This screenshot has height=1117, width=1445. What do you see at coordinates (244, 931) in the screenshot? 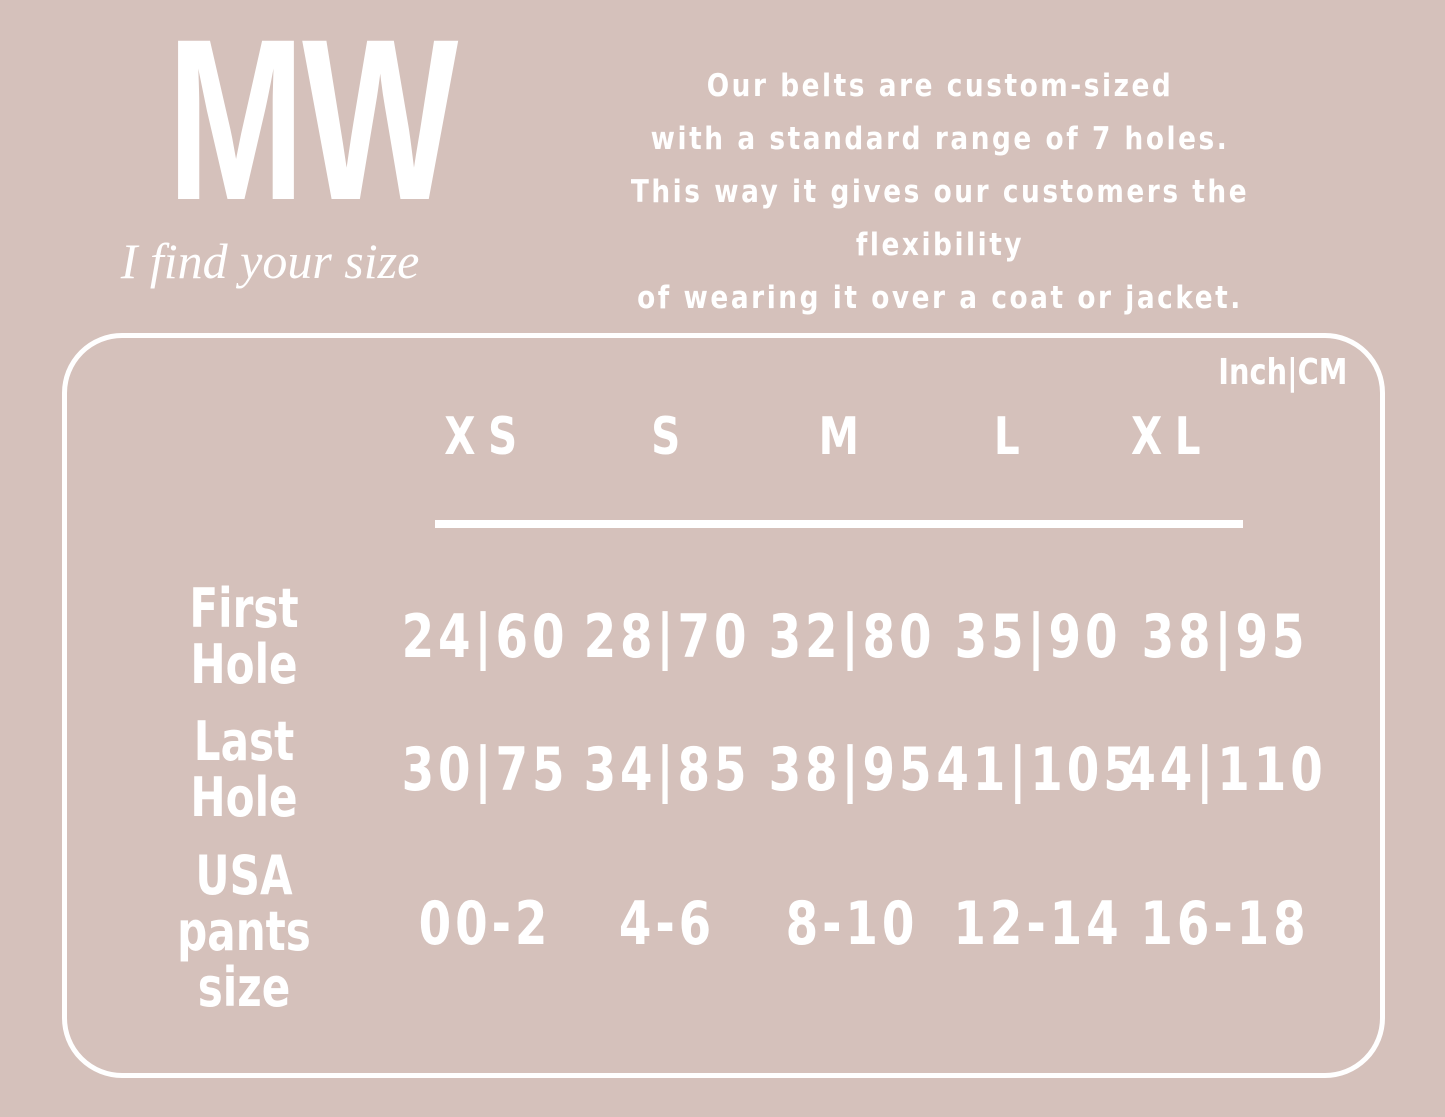
I see `row-label: USA pants size` at bounding box center [244, 931].